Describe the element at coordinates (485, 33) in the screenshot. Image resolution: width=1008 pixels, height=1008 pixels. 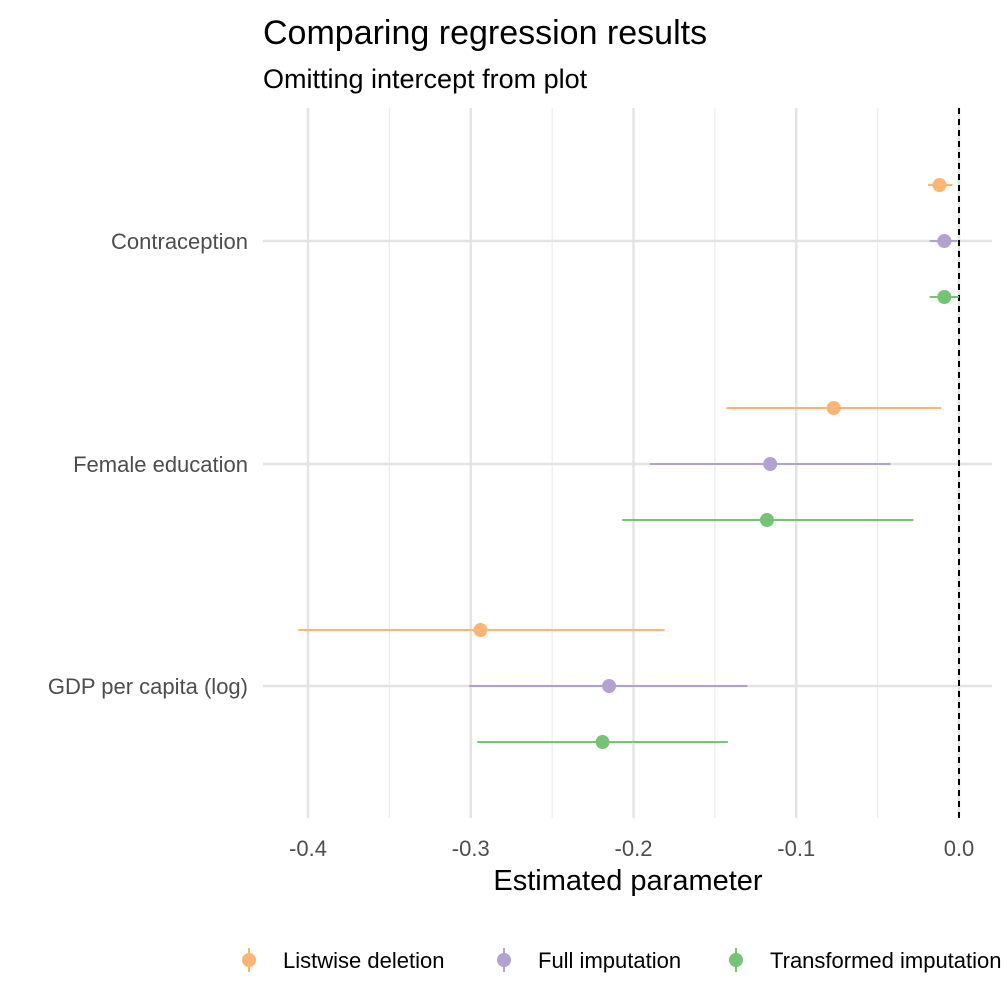
I see `chart-title: Comparing regression results` at that location.